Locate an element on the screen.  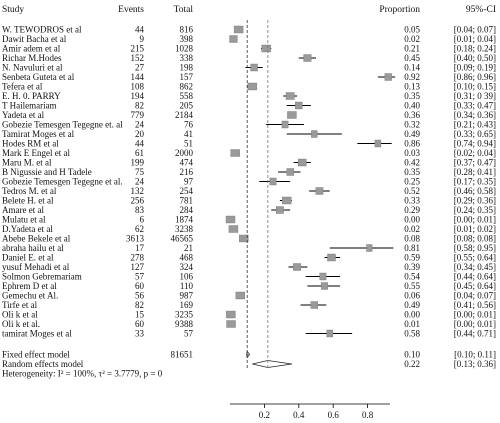
study-name: Tedros M. et al is located at coordinates (29, 191).